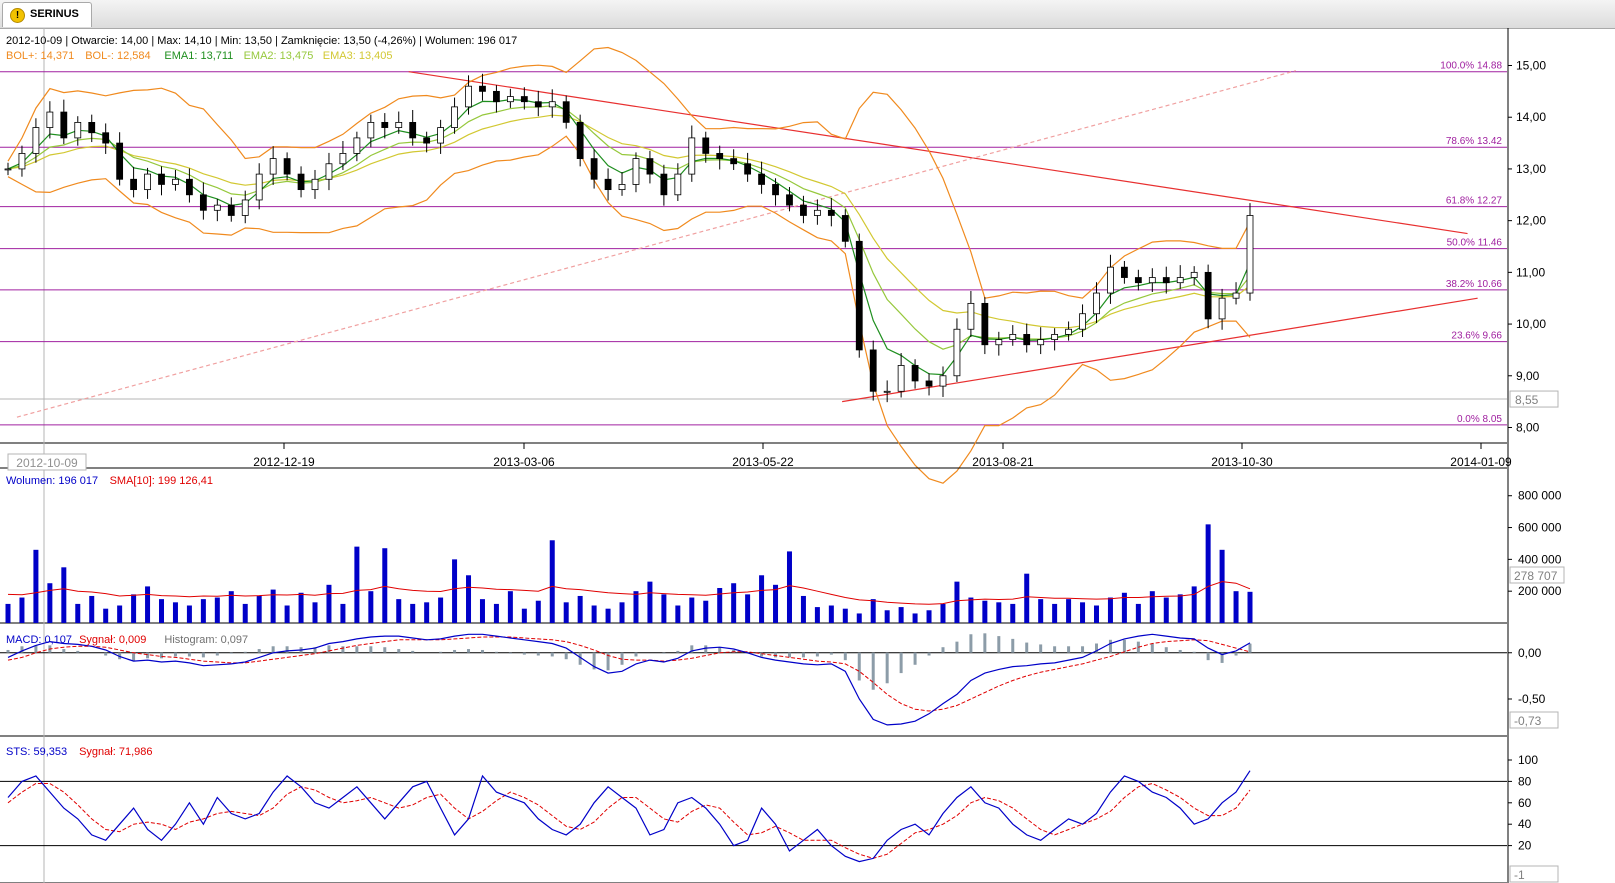 Image resolution: width=1615 pixels, height=883 pixels. Describe the element at coordinates (198, 56) in the screenshot. I see `price-legend-item: EMA1: 13,711` at that location.